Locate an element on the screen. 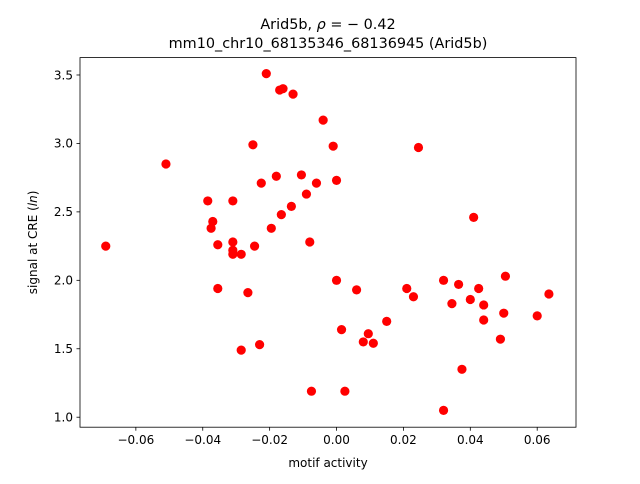 The width and height of the screenshot is (640, 484). chart-title-value: = − 0.42 is located at coordinates (361, 25).